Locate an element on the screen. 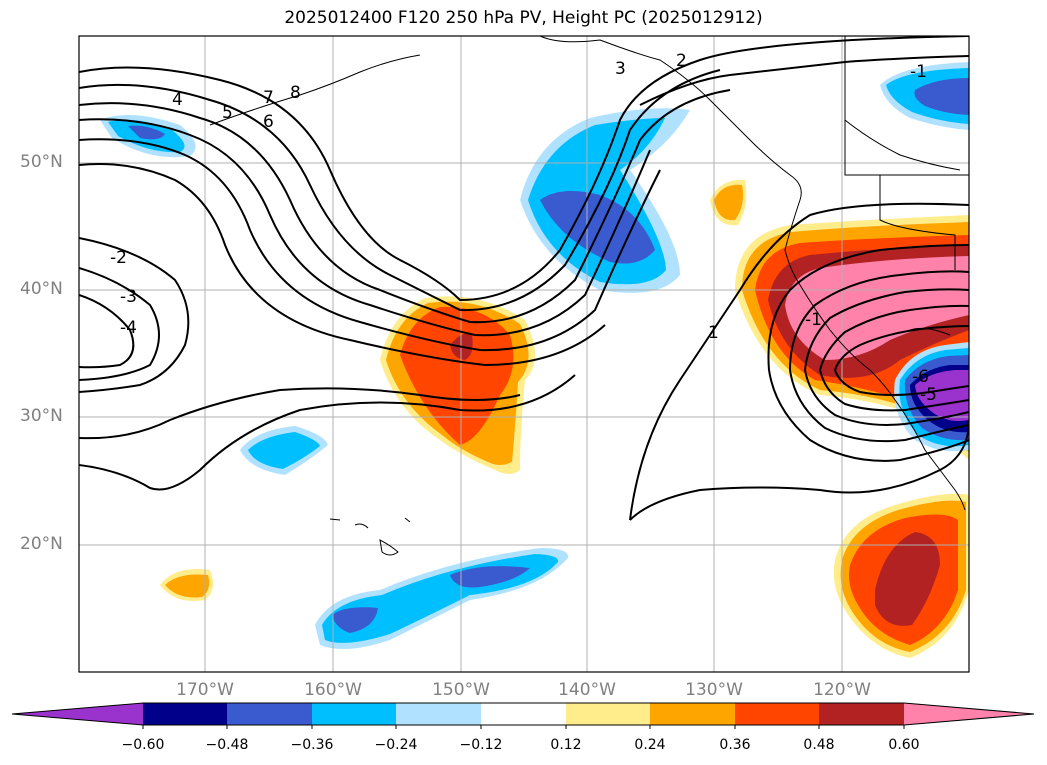 This screenshot has width=1047, height=765. colorbar-tick-label: 0.36 is located at coordinates (735, 745).